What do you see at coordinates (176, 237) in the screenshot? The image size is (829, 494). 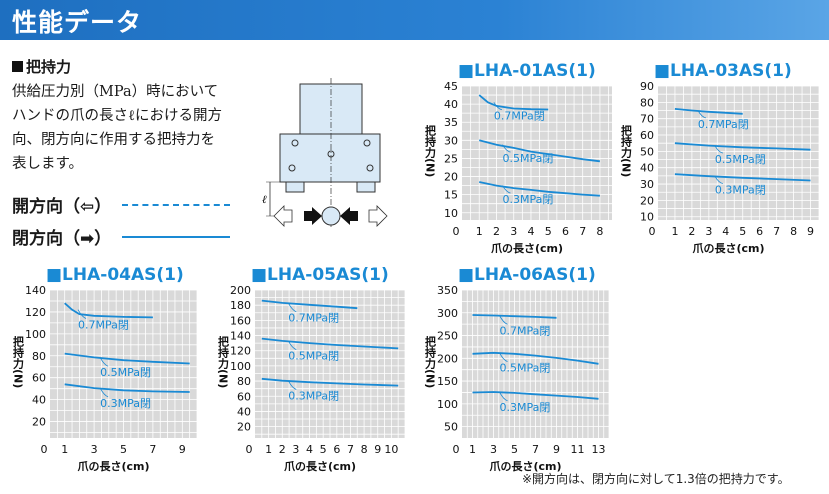 I see `legend-close-solid-line` at bounding box center [176, 237].